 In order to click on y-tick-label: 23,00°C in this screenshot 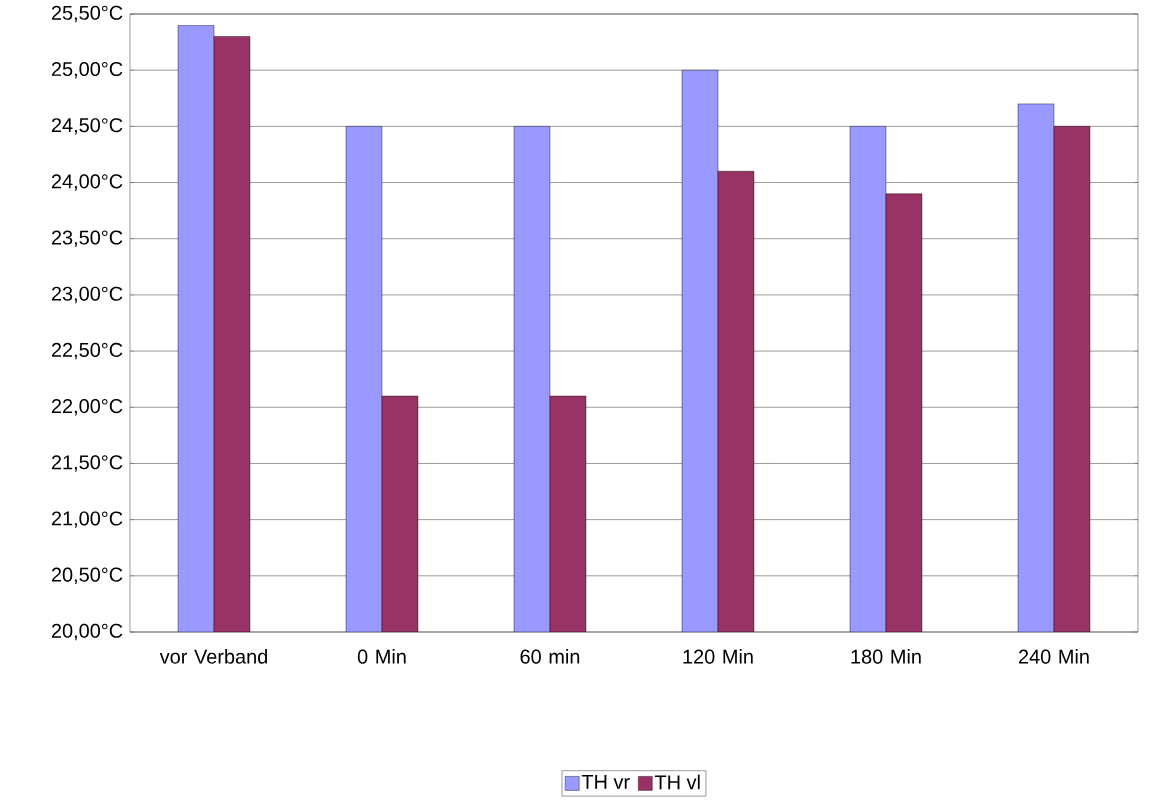, I will do `click(87, 295)`.